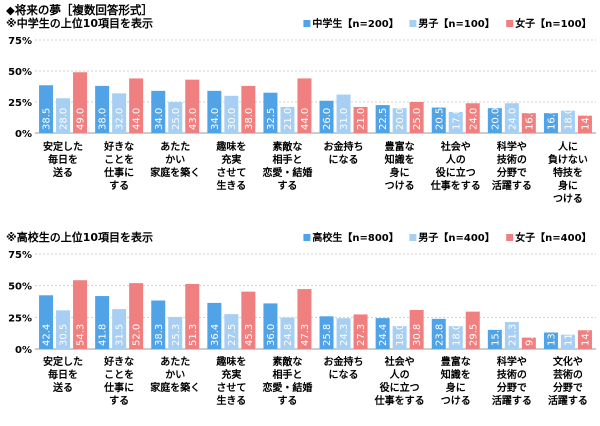  What do you see at coordinates (361, 335) in the screenshot?
I see `data-label: 27.3` at bounding box center [361, 335].